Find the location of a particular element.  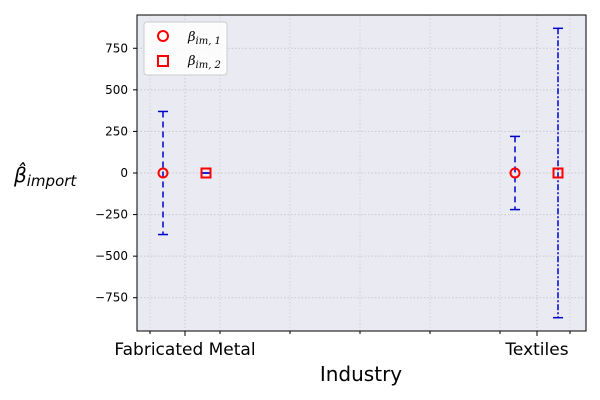

x-tick-label: Fabricated Metal is located at coordinates (184, 350).